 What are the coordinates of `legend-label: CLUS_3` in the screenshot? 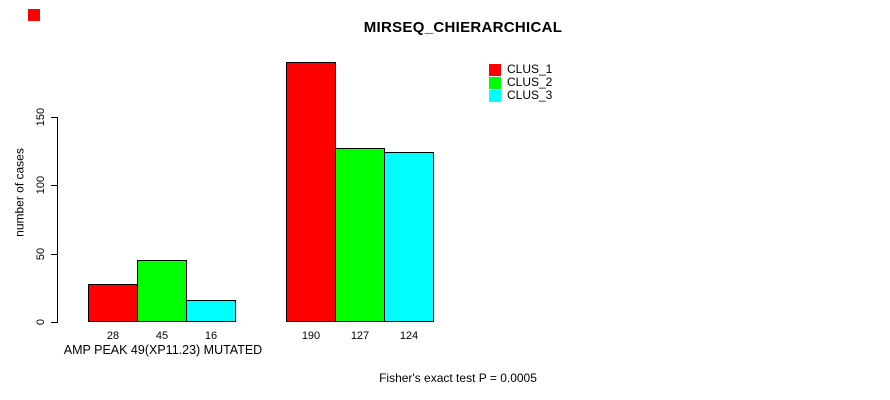 It's located at (530, 95).